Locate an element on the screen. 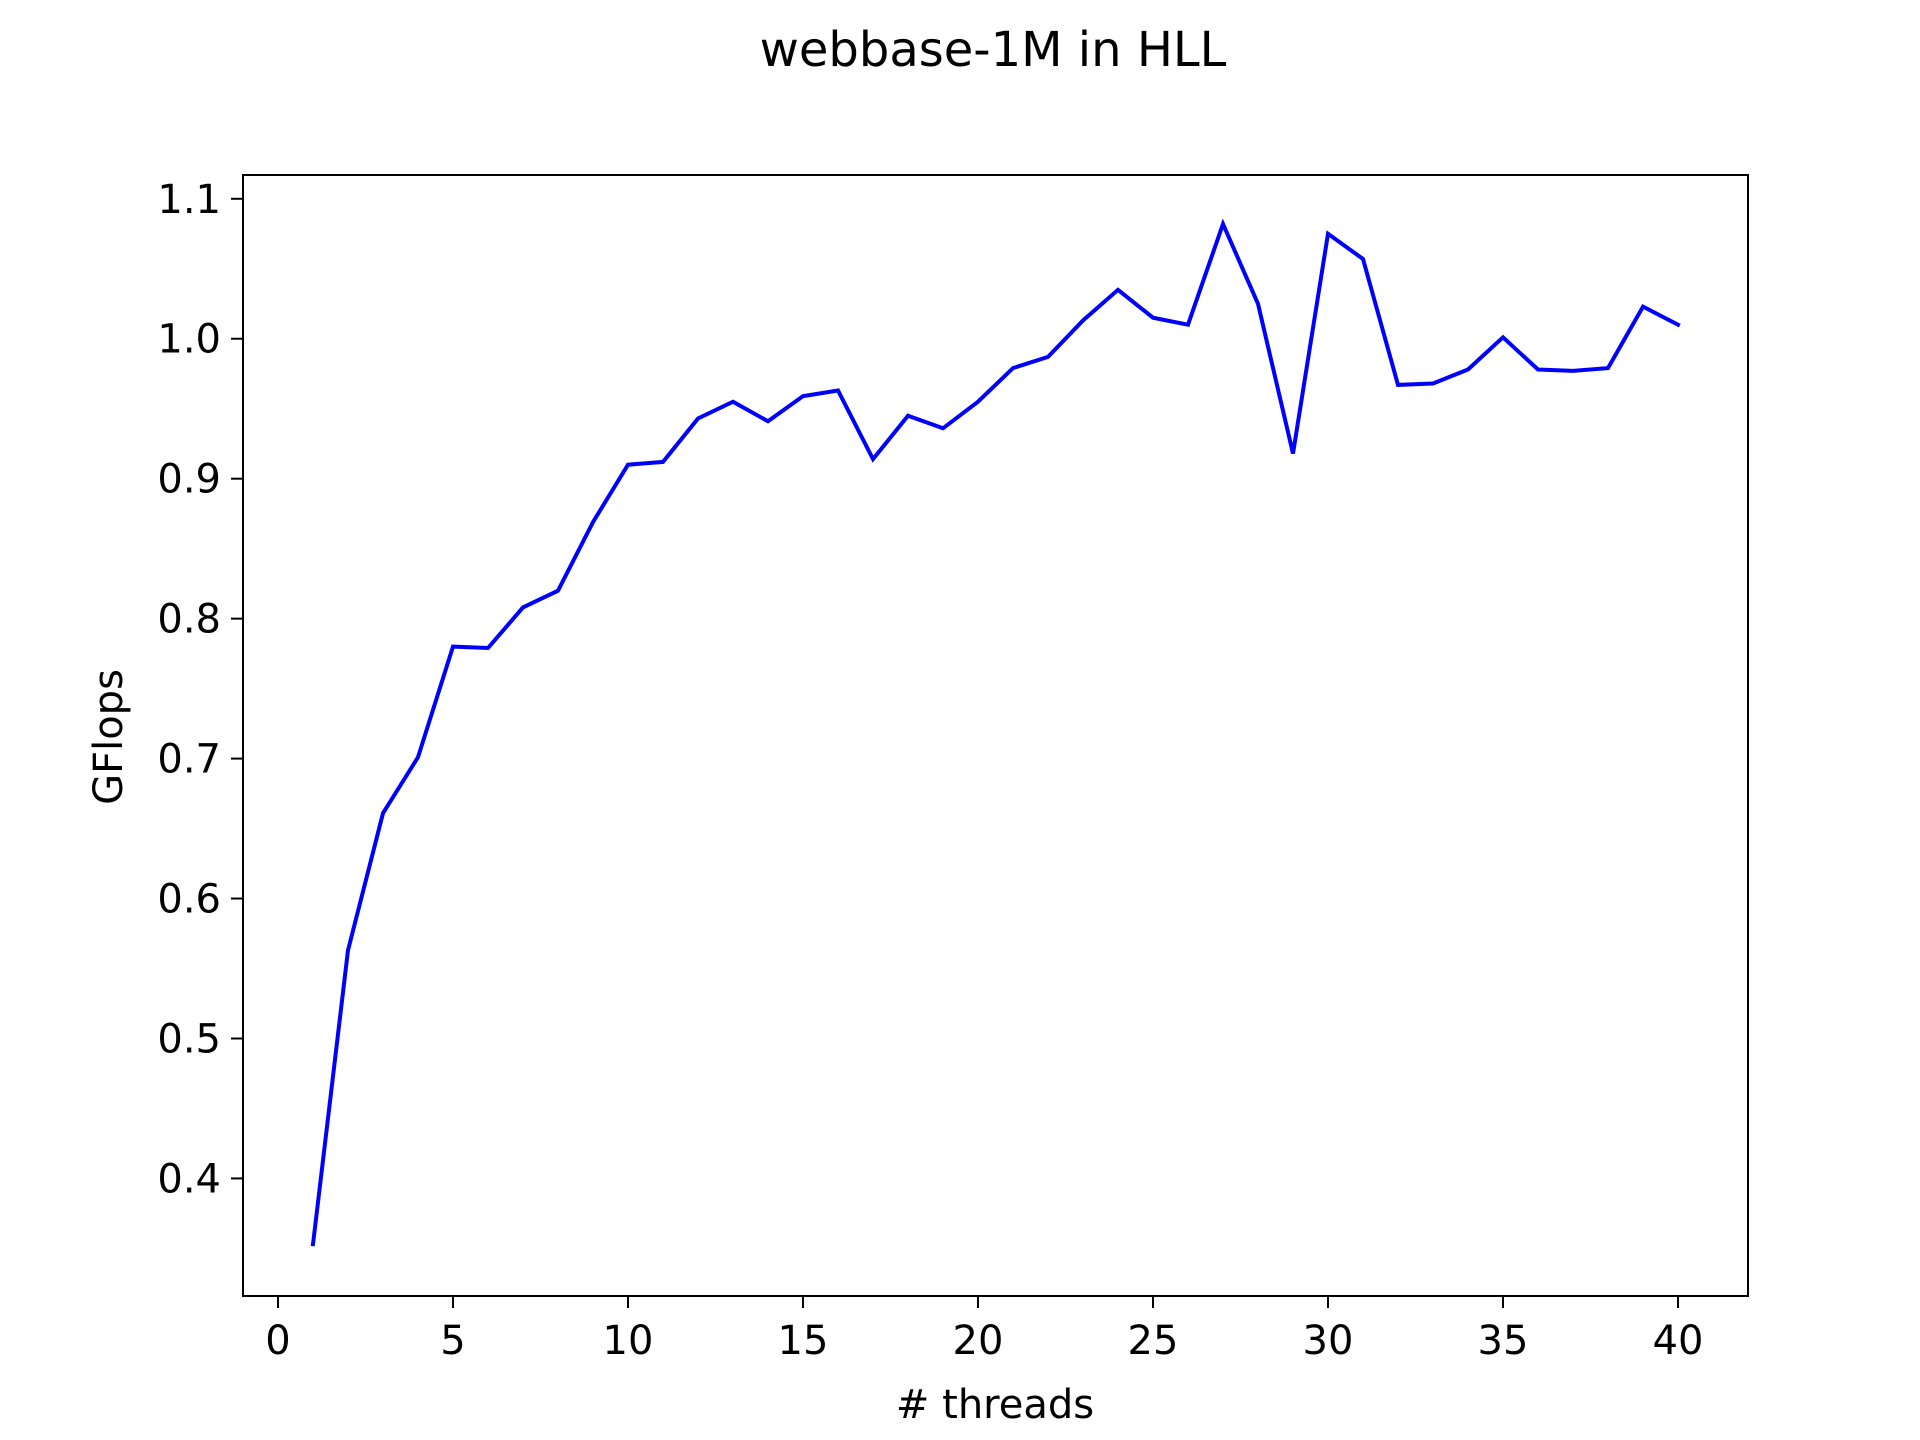  x-tick-label: 35 is located at coordinates (1503, 1341).